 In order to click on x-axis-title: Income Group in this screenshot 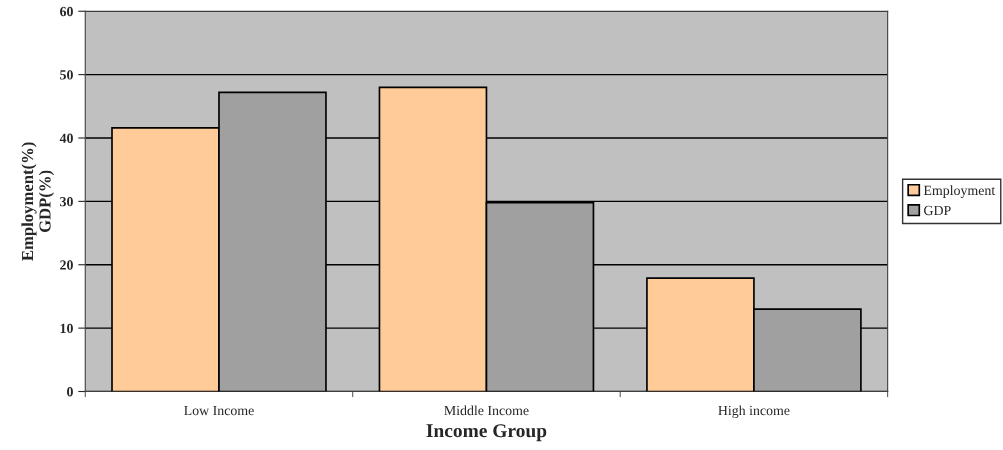, I will do `click(486, 433)`.